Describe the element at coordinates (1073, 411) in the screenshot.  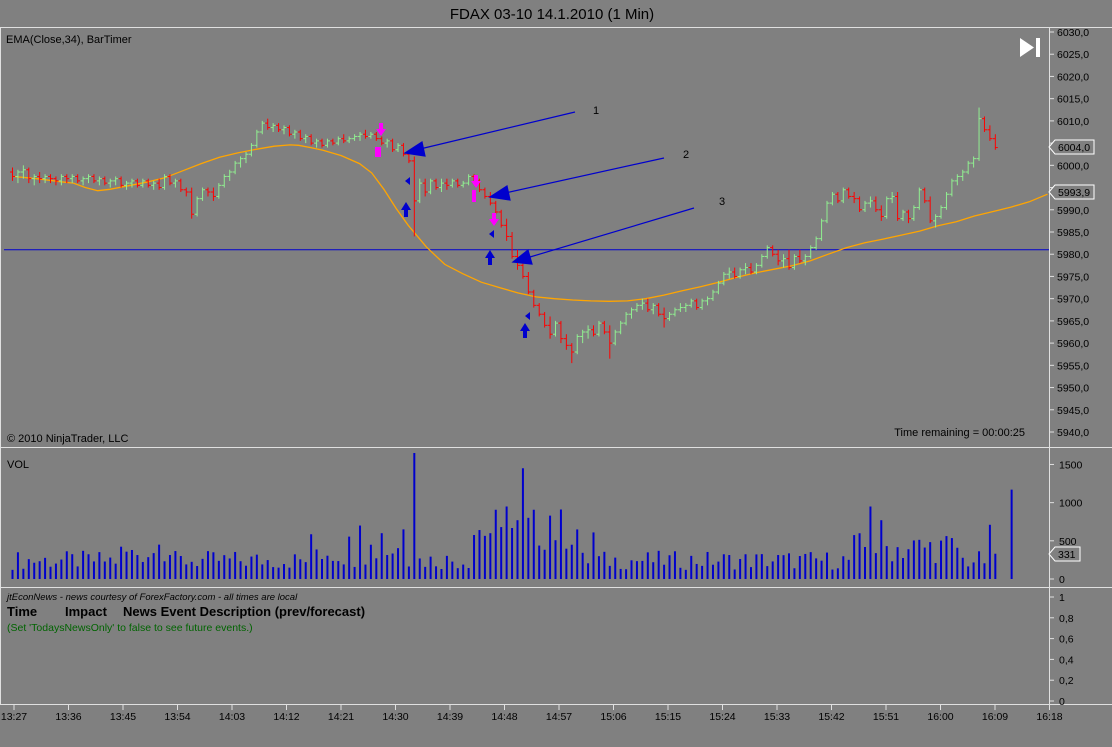
I see `price-tick-label: 5945,0` at that location.